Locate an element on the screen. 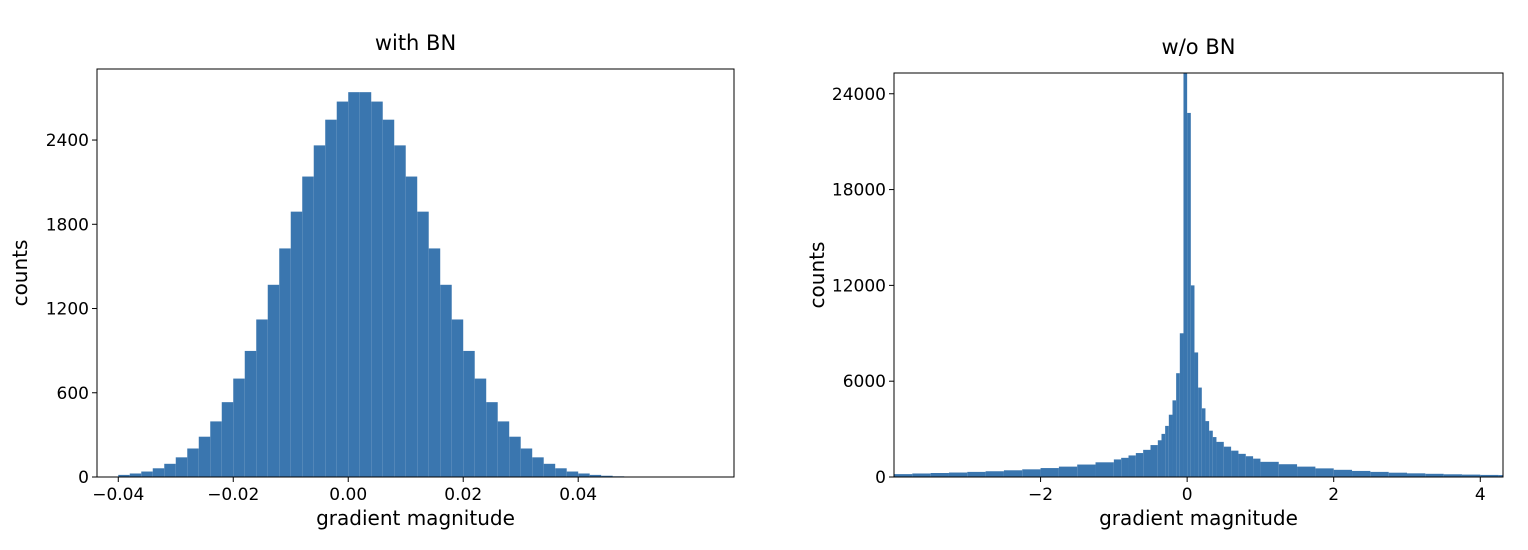 The image size is (1528, 550). x-tick-label: 0.02 is located at coordinates (463, 495).